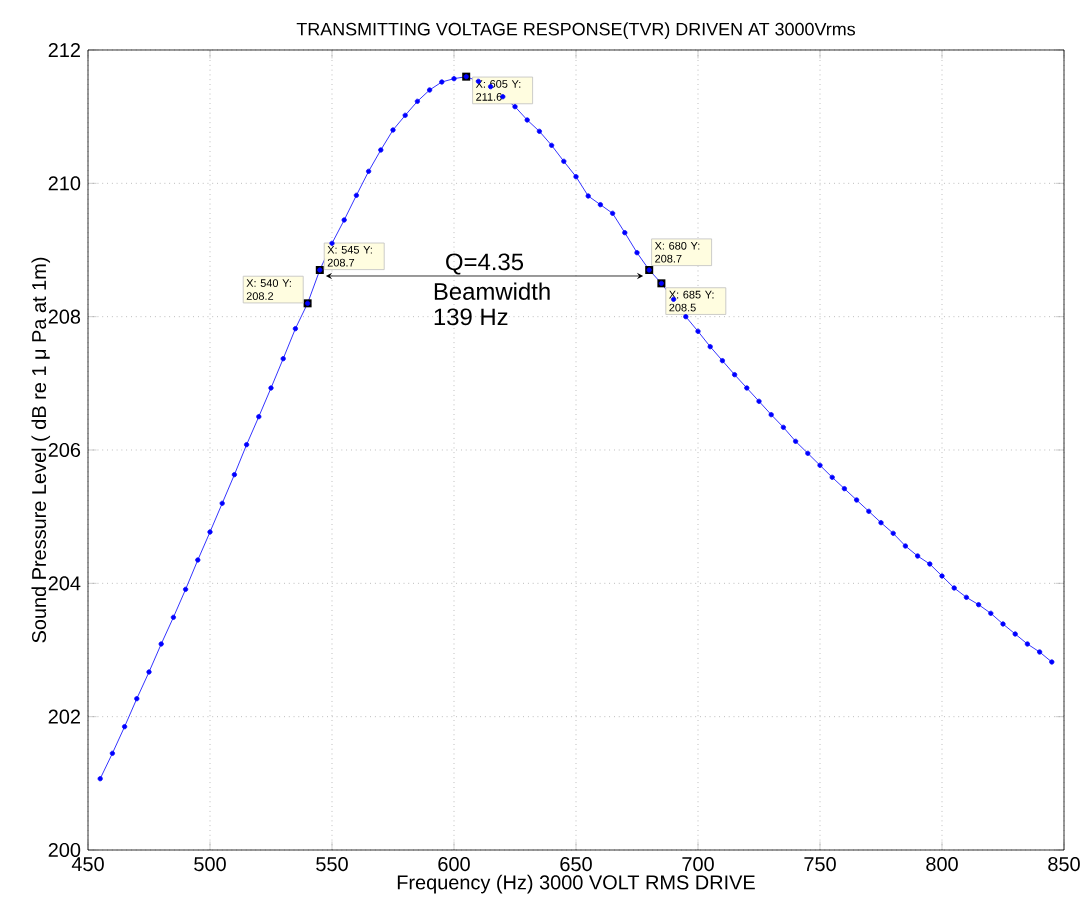 This screenshot has width=1088, height=920. What do you see at coordinates (64, 316) in the screenshot?
I see `y-tick-label: 208` at bounding box center [64, 316].